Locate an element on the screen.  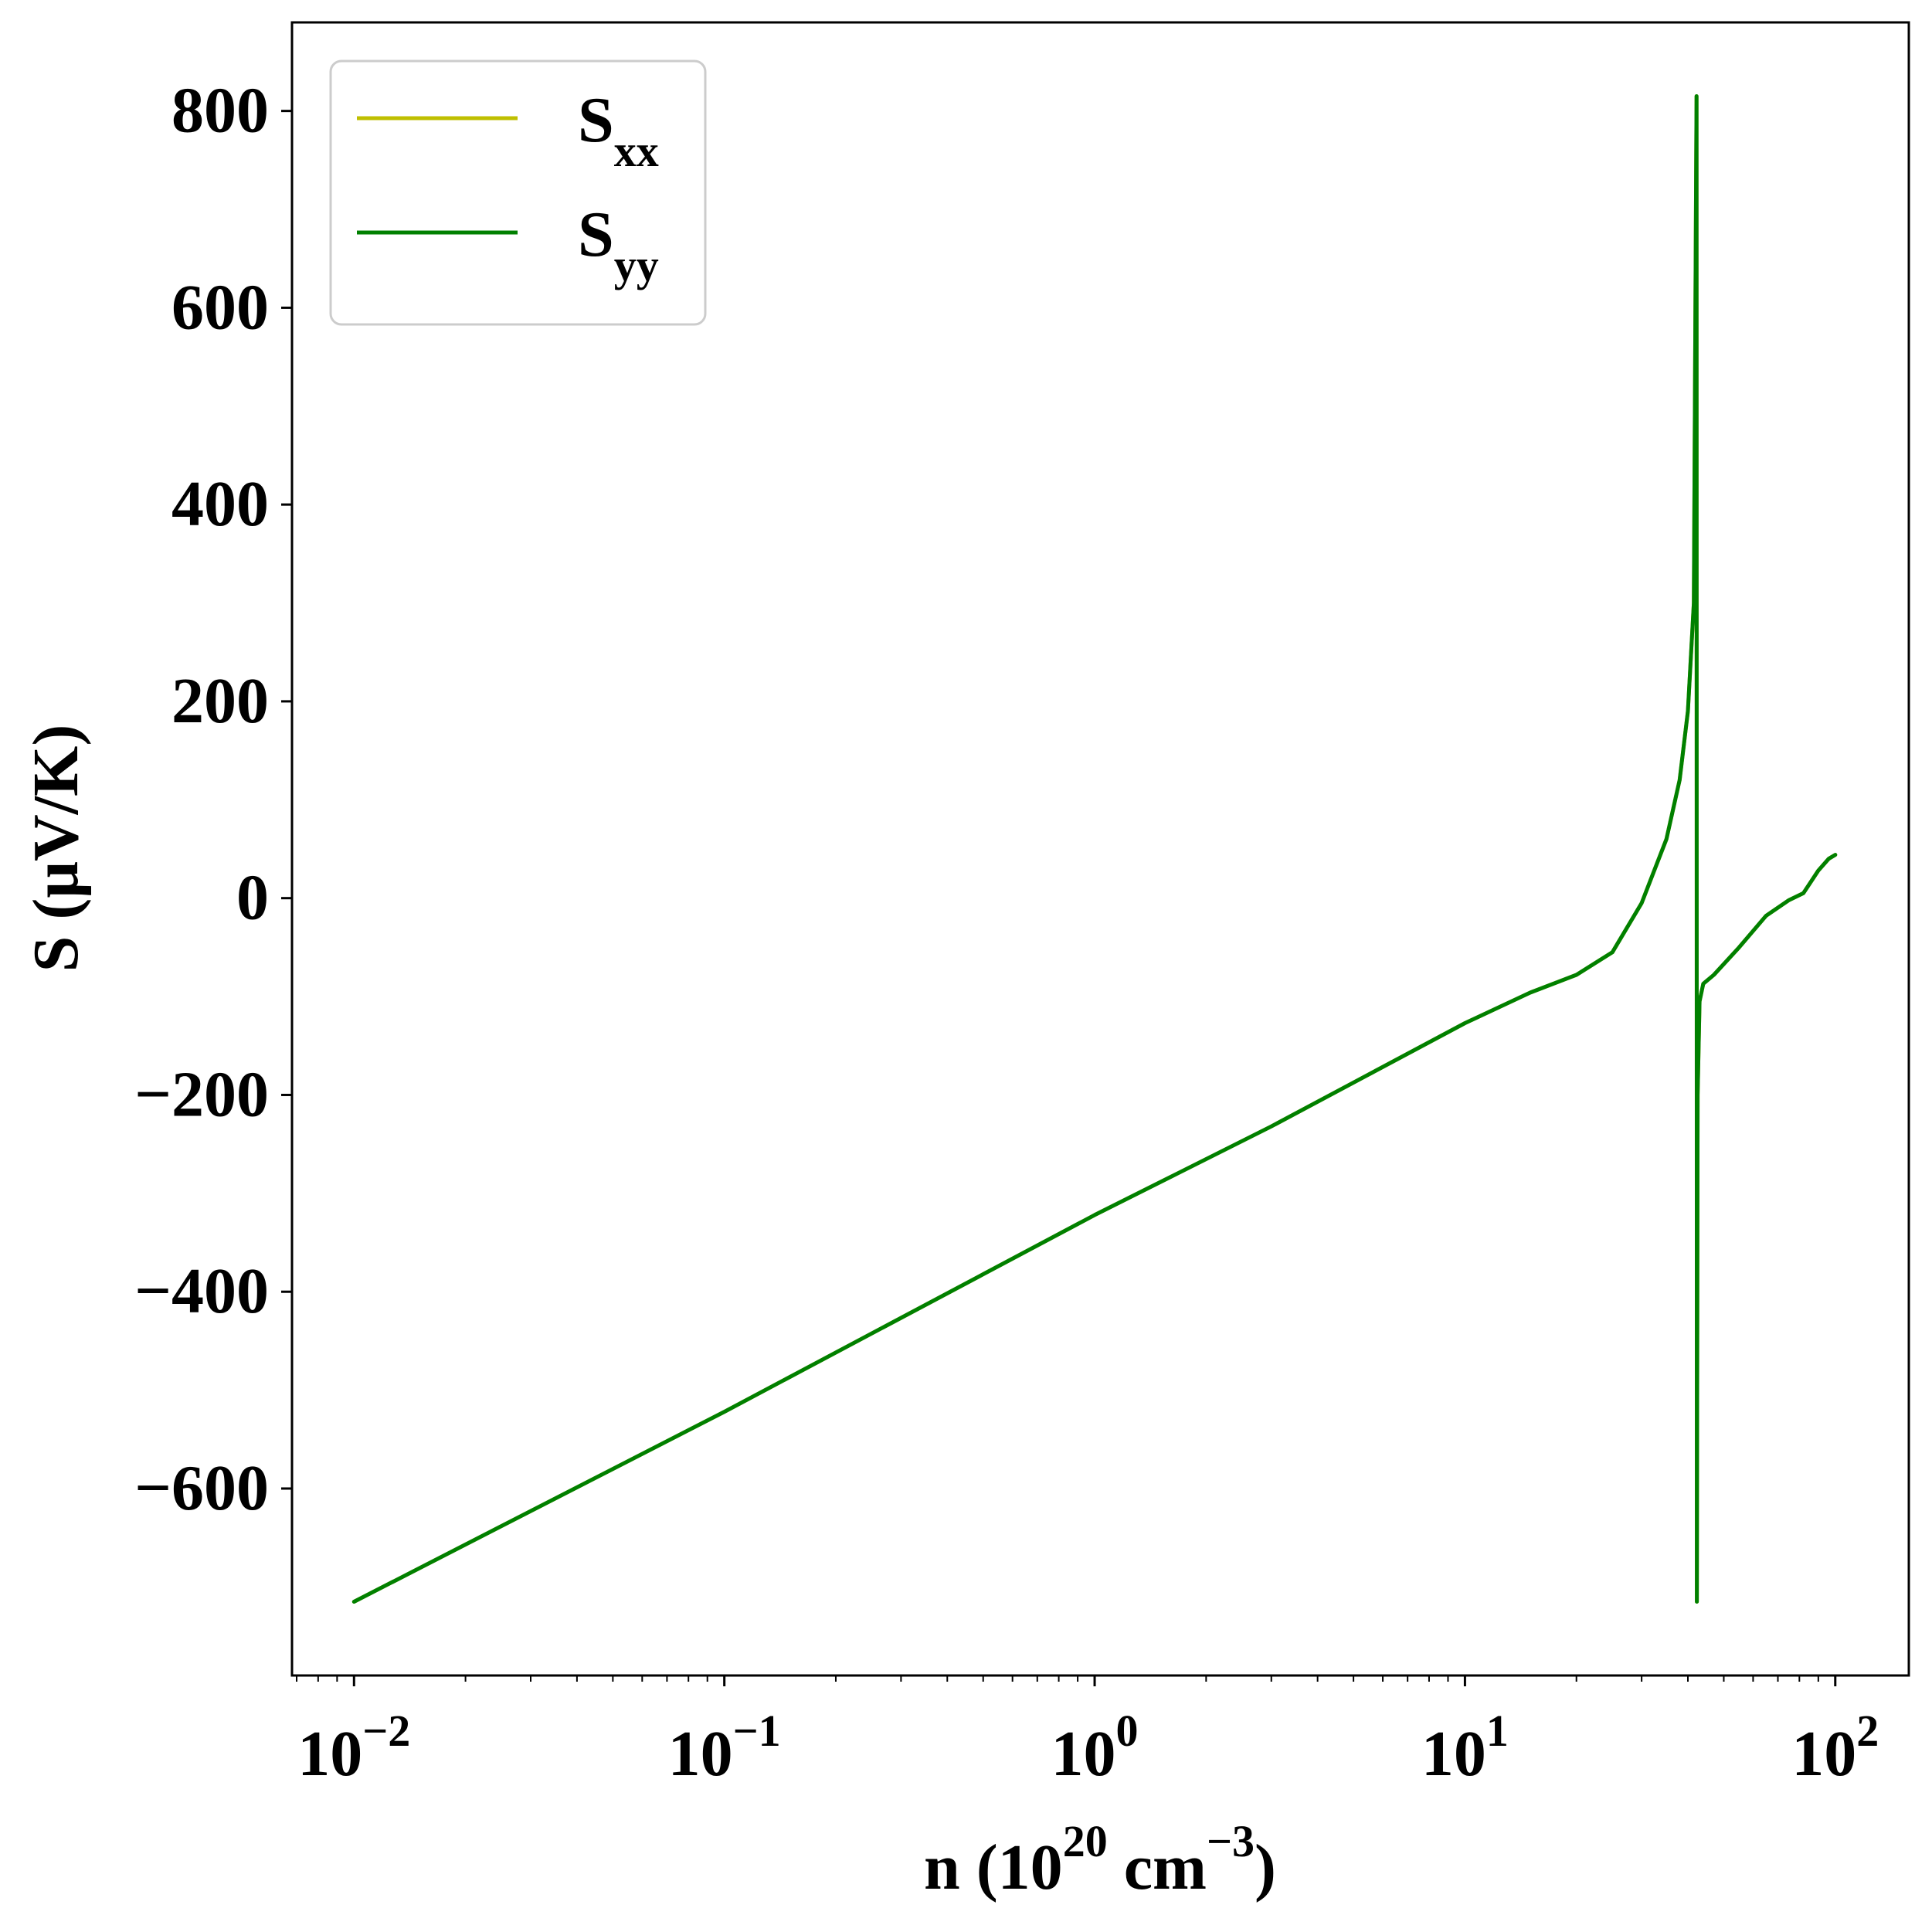
y-tick-label: 400 is located at coordinates (220, 504).